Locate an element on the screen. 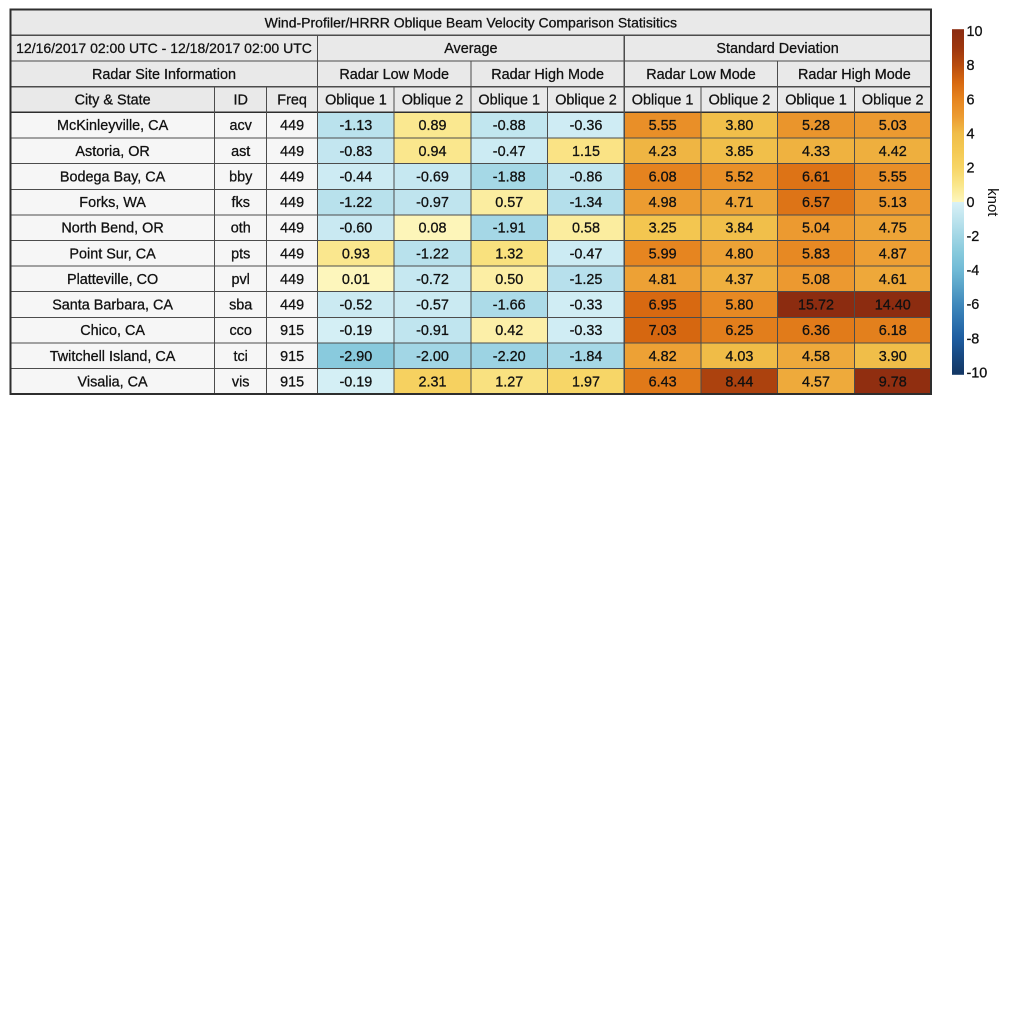 This screenshot has width=1024, height=1024. svg-text: 3.90 is located at coordinates (893, 357).